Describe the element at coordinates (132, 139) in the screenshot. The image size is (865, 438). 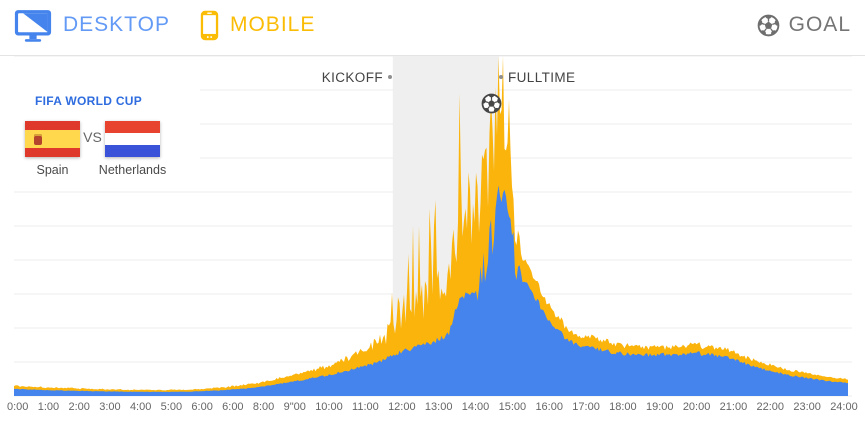
I see `netherlands-flag` at that location.